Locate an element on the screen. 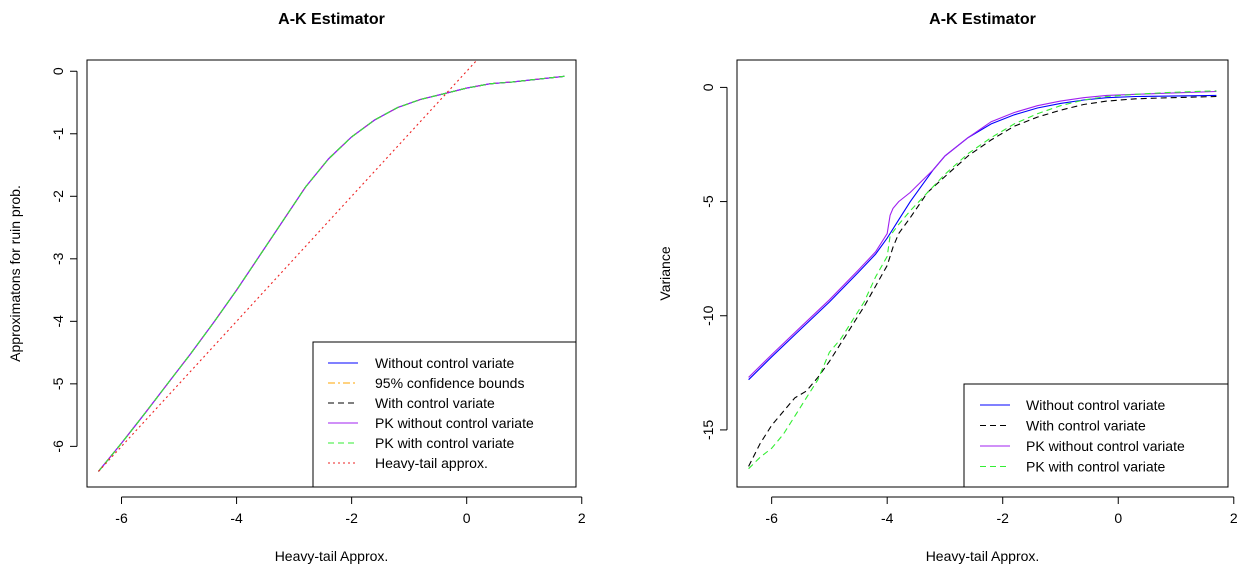 This screenshot has width=1237, height=571. y-tick-label: -3 is located at coordinates (58, 258).